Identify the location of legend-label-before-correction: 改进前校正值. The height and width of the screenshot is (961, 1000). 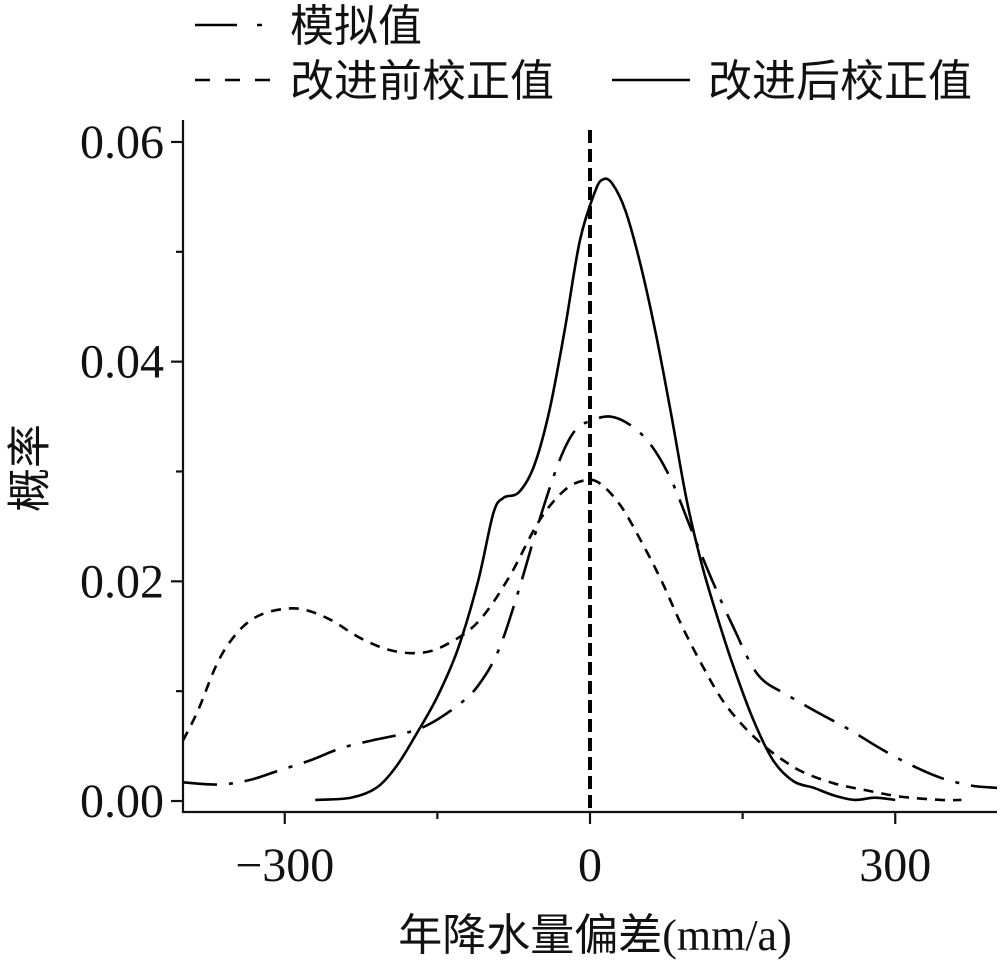
(422, 81).